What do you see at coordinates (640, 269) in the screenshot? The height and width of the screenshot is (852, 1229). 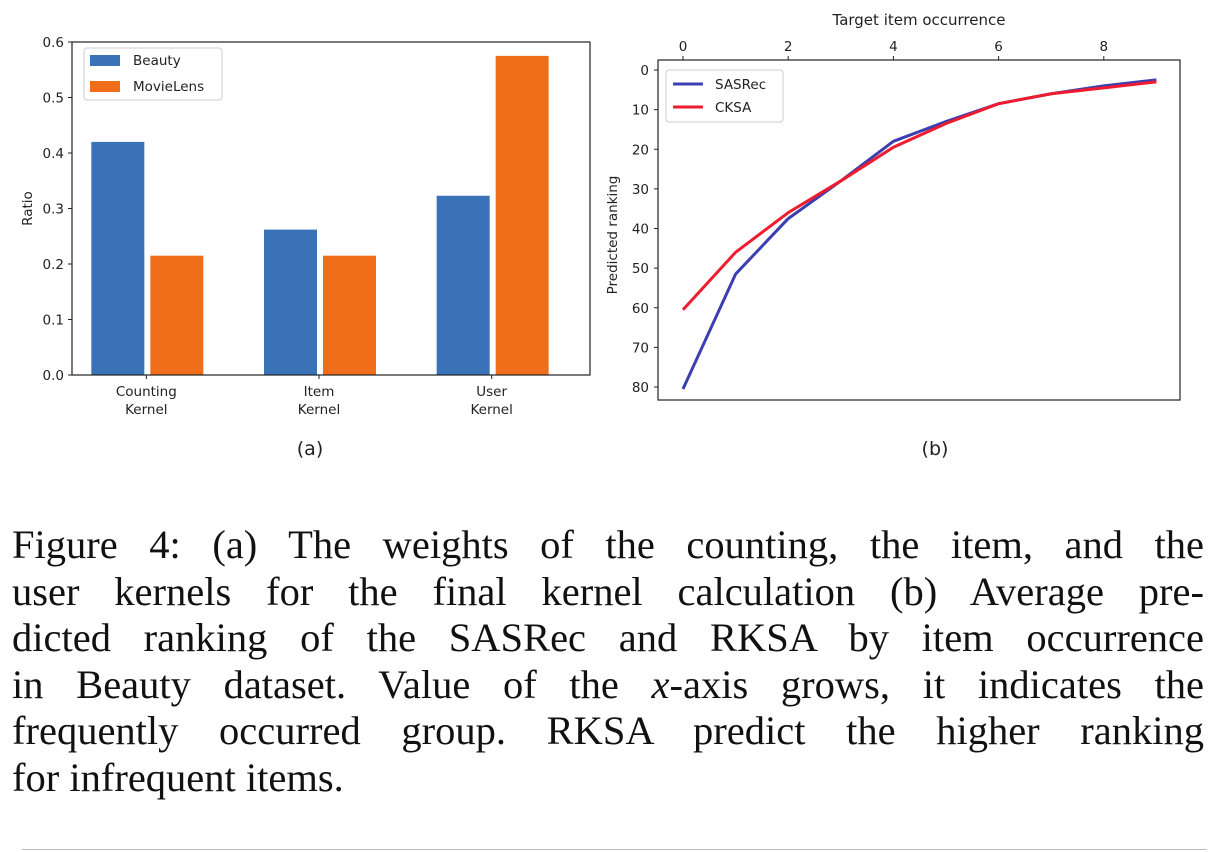 I see `y-tick-label: 50` at bounding box center [640, 269].